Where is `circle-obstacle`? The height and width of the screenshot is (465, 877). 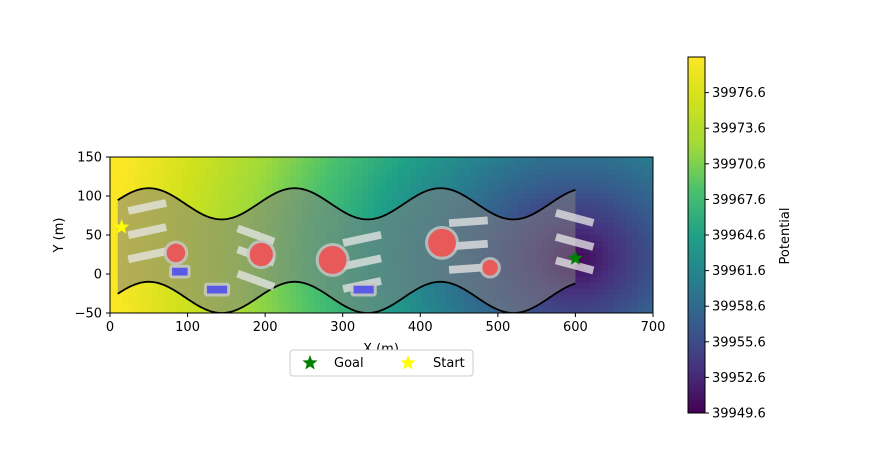
circle-obstacle is located at coordinates (176, 253).